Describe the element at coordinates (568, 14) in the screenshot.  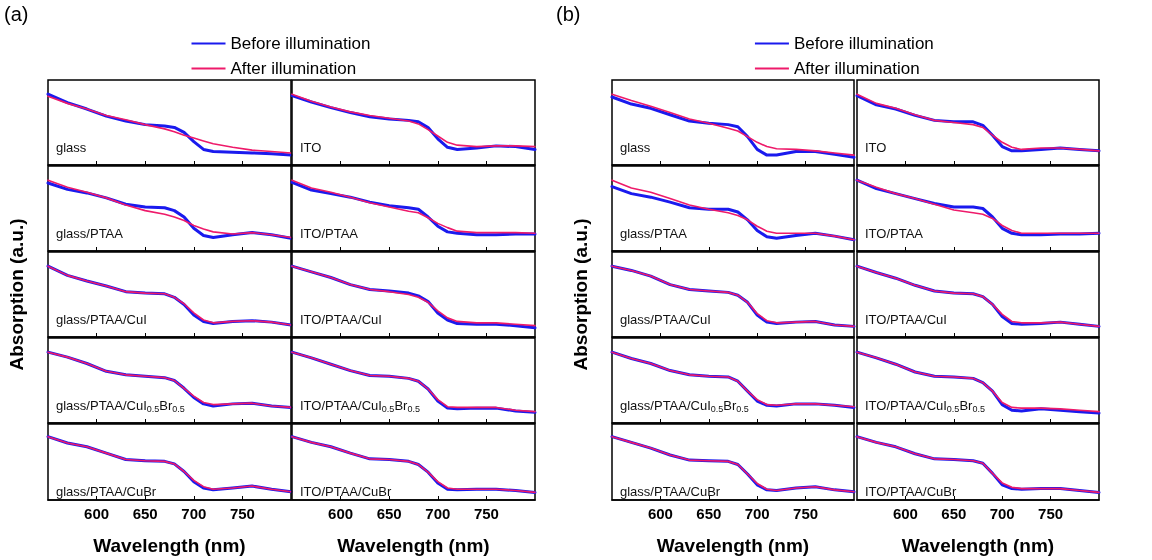
I see `chart-title: (b)` at that location.